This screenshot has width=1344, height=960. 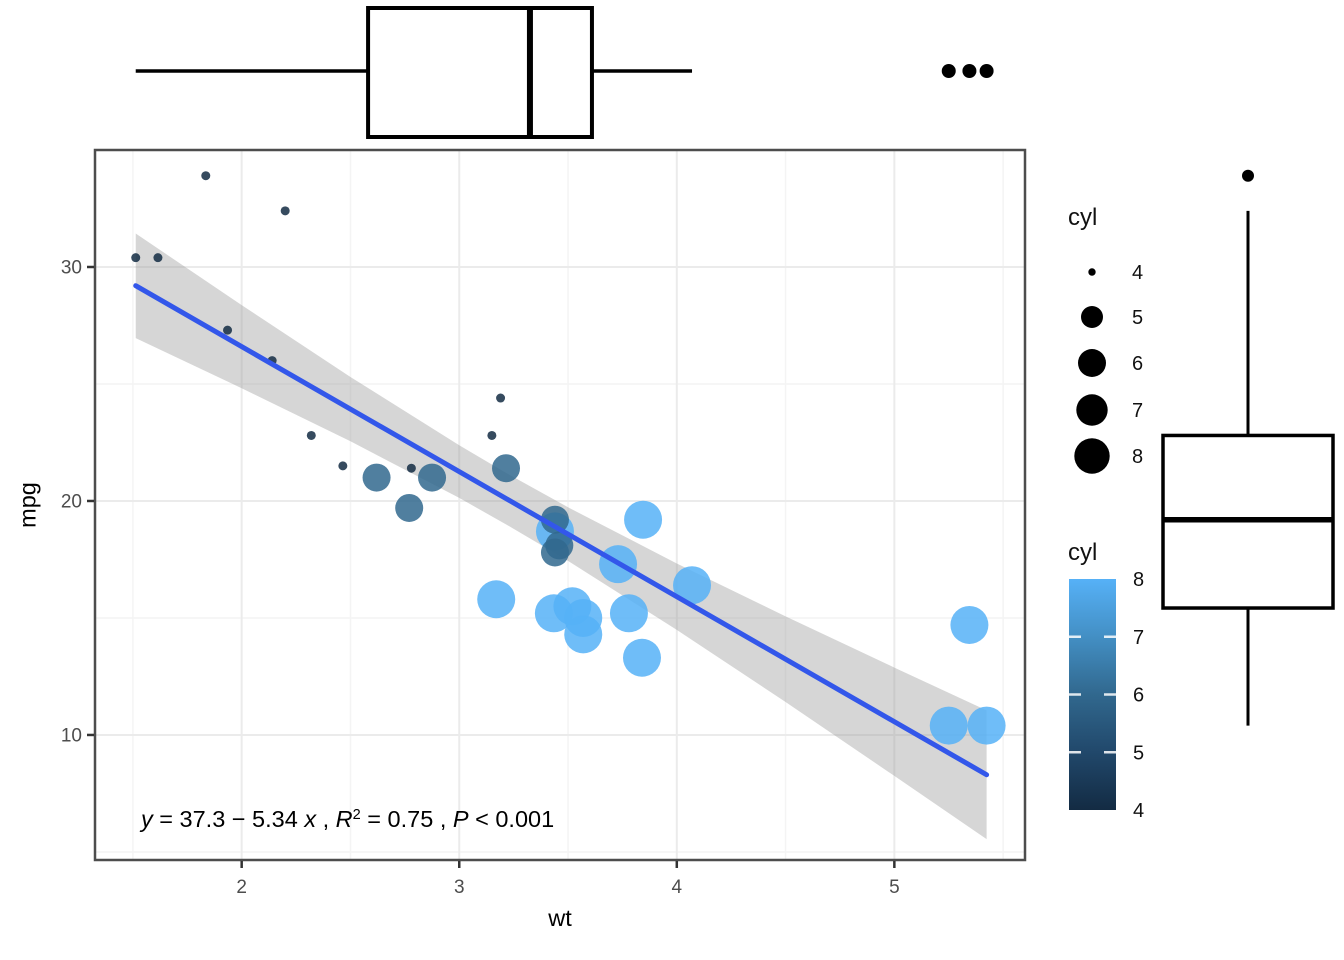 What do you see at coordinates (1137, 273) in the screenshot?
I see `size-legend-label: 4` at bounding box center [1137, 273].